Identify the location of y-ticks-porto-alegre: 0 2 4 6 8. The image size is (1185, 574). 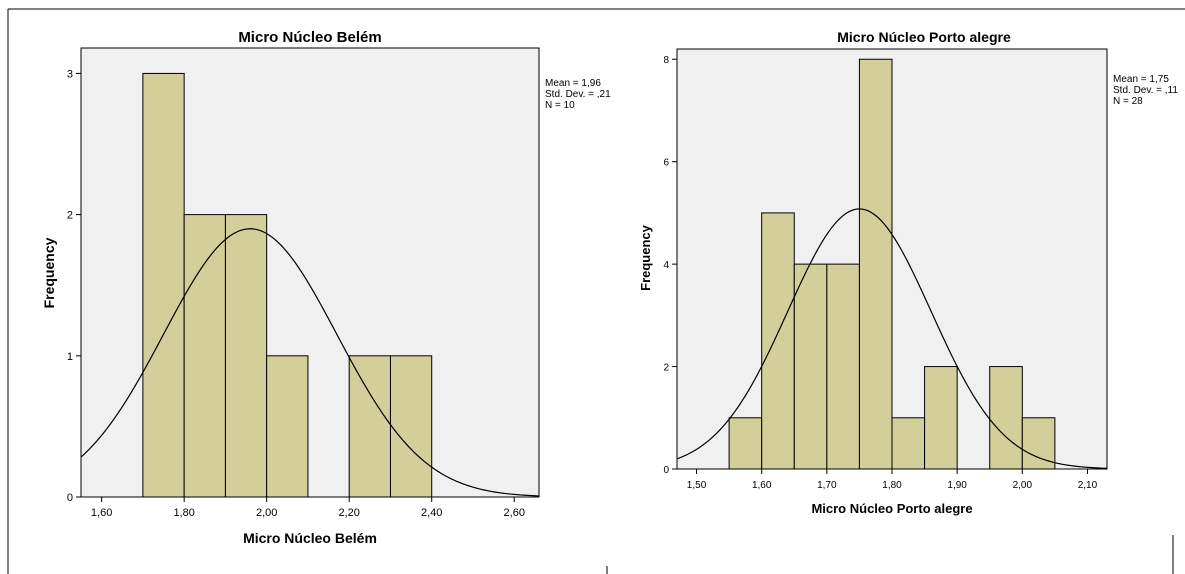
(670, 265).